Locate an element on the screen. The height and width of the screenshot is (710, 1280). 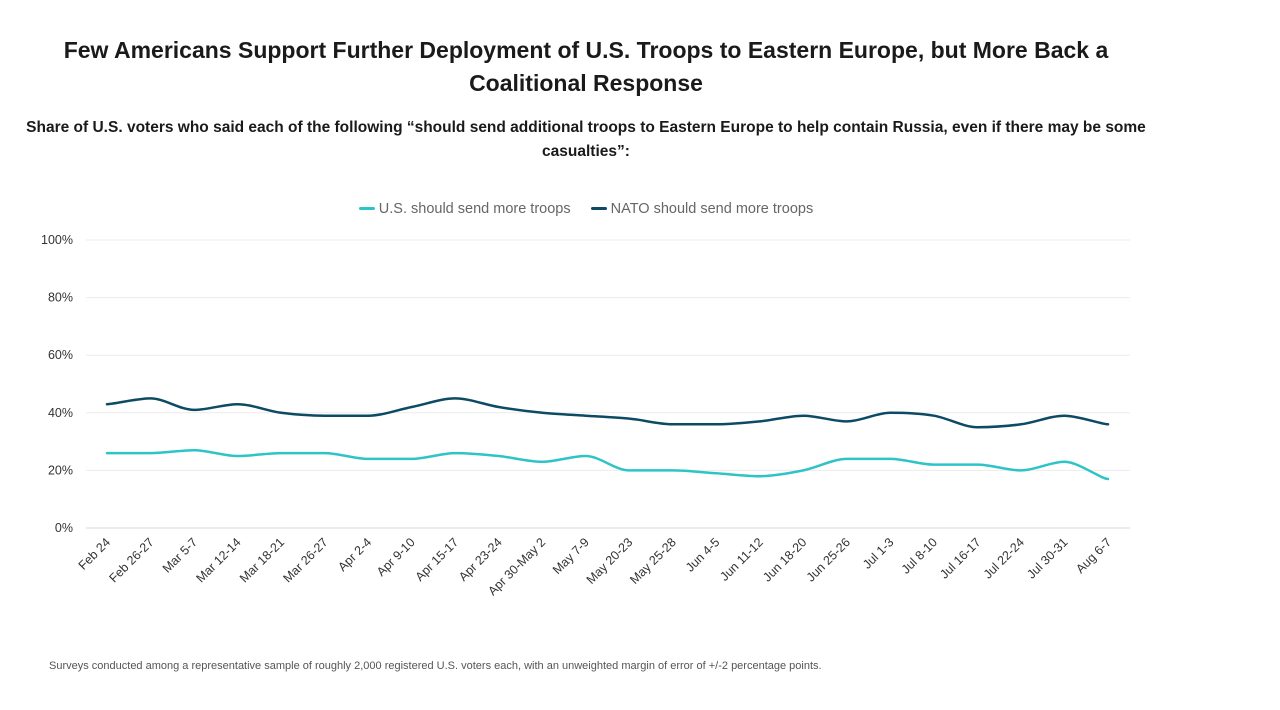
y-tick-label: 0% is located at coordinates (64, 528).